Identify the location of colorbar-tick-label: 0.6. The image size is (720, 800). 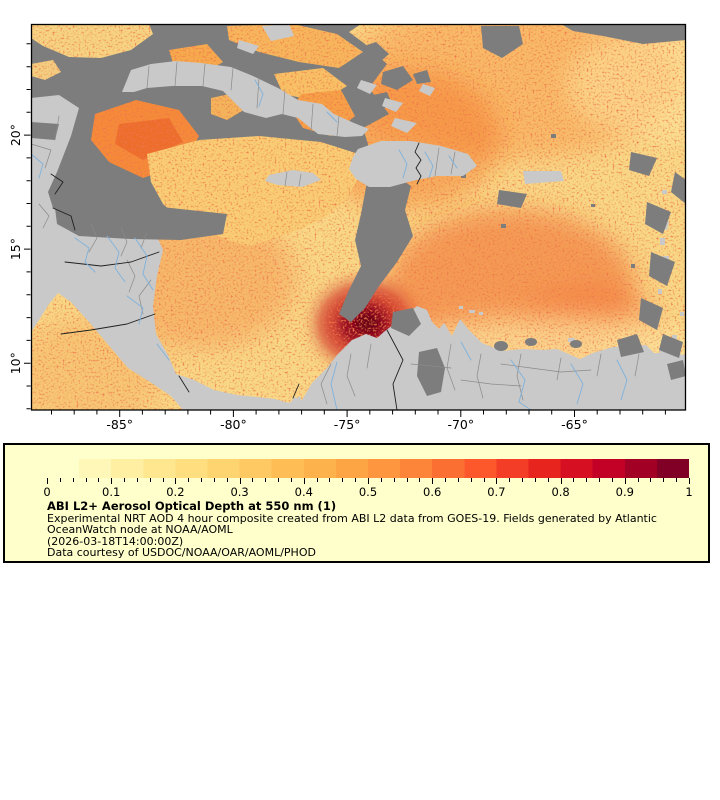
(432, 492).